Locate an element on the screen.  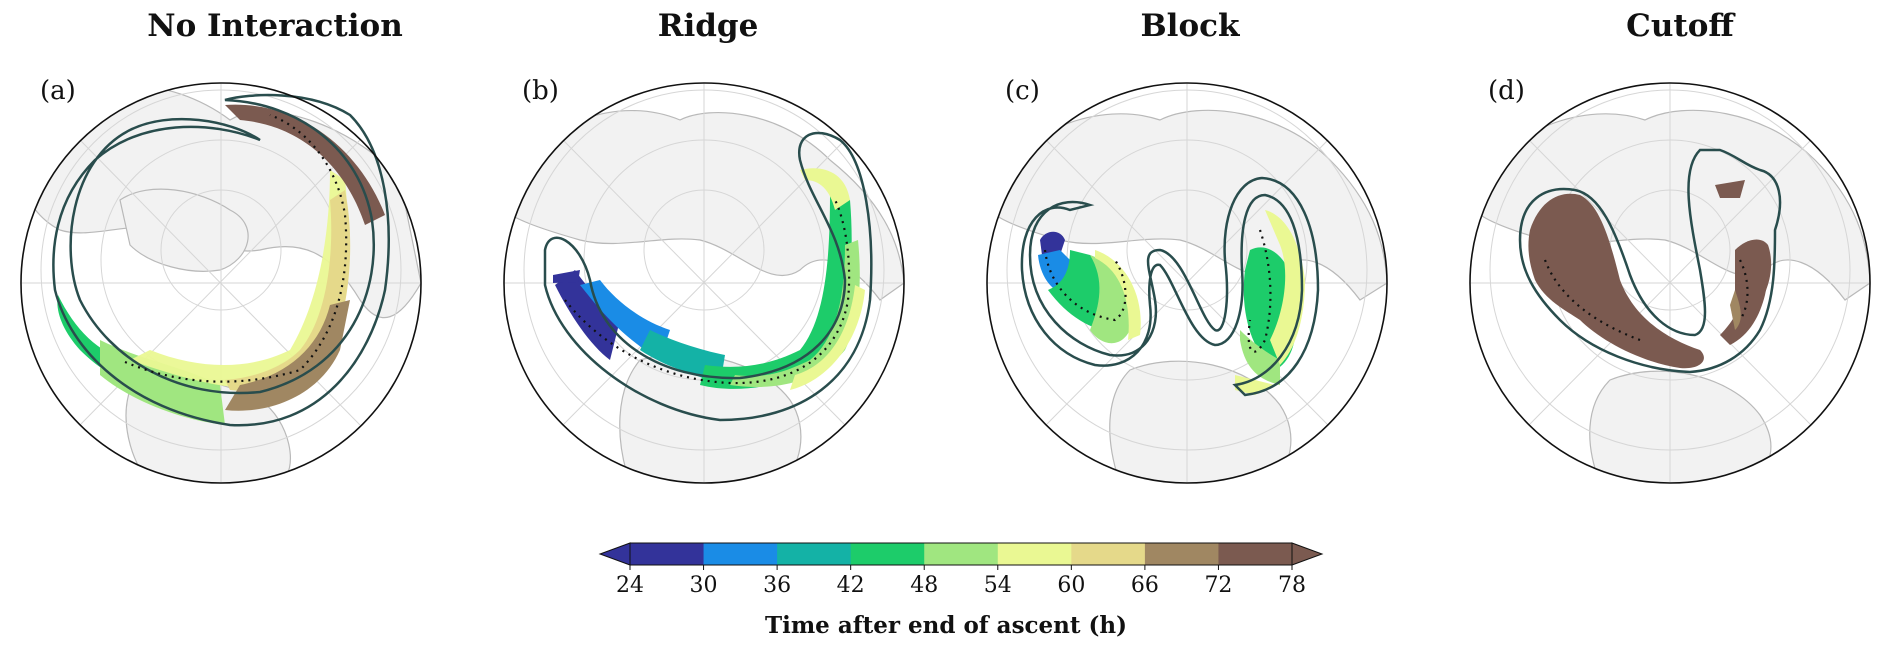
swath-b-green is located at coordinates (776, 292).